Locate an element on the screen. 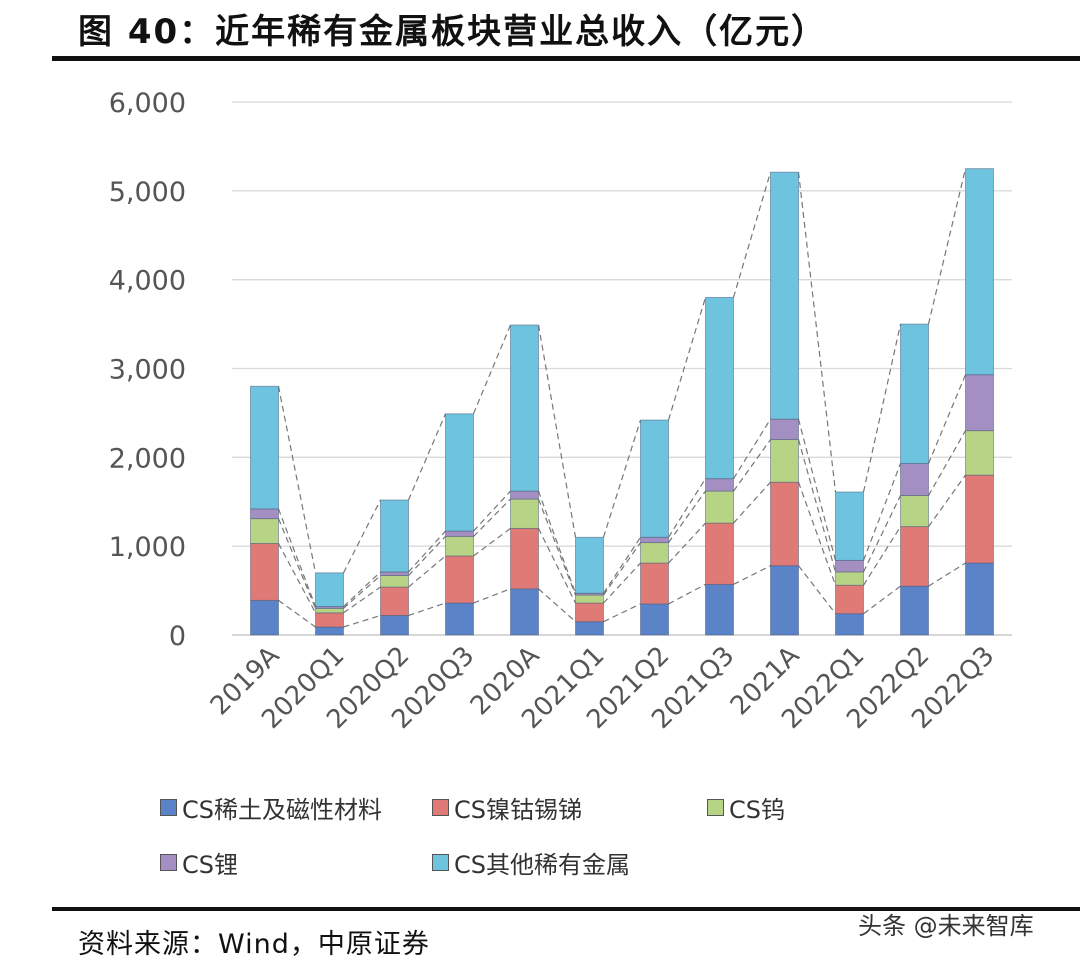 This screenshot has height=961, width=1080. y-tick-label: 1,000 is located at coordinates (147, 547).